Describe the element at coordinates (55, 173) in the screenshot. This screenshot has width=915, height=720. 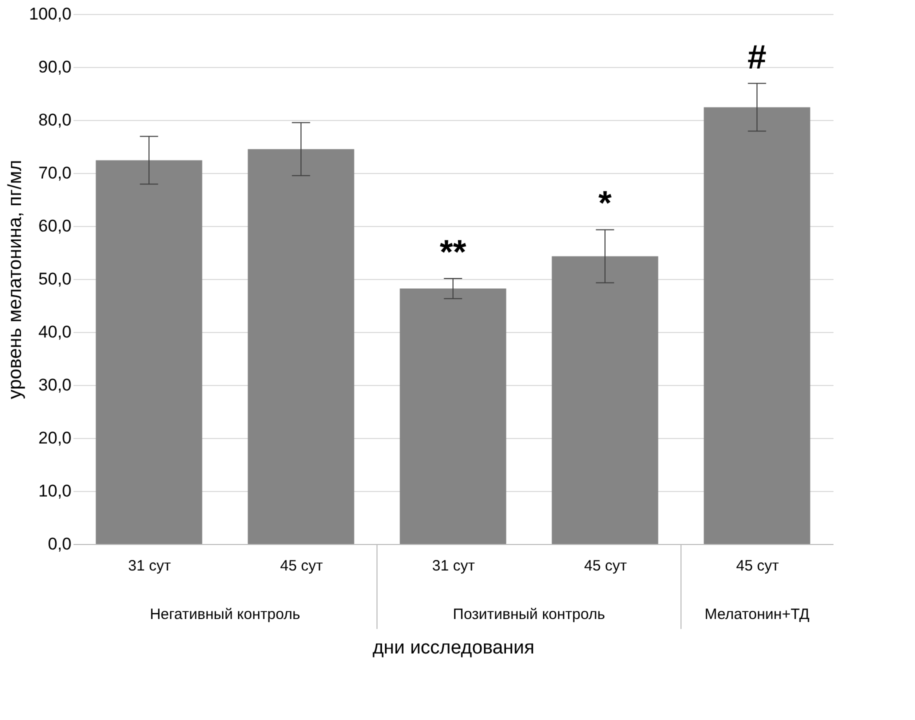
I see `y-tick-label: 70,0` at that location.